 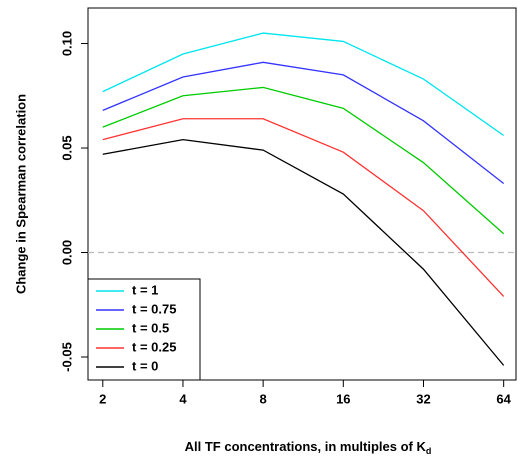 What do you see at coordinates (343, 398) in the screenshot?
I see `x-tick-label: 16` at bounding box center [343, 398].